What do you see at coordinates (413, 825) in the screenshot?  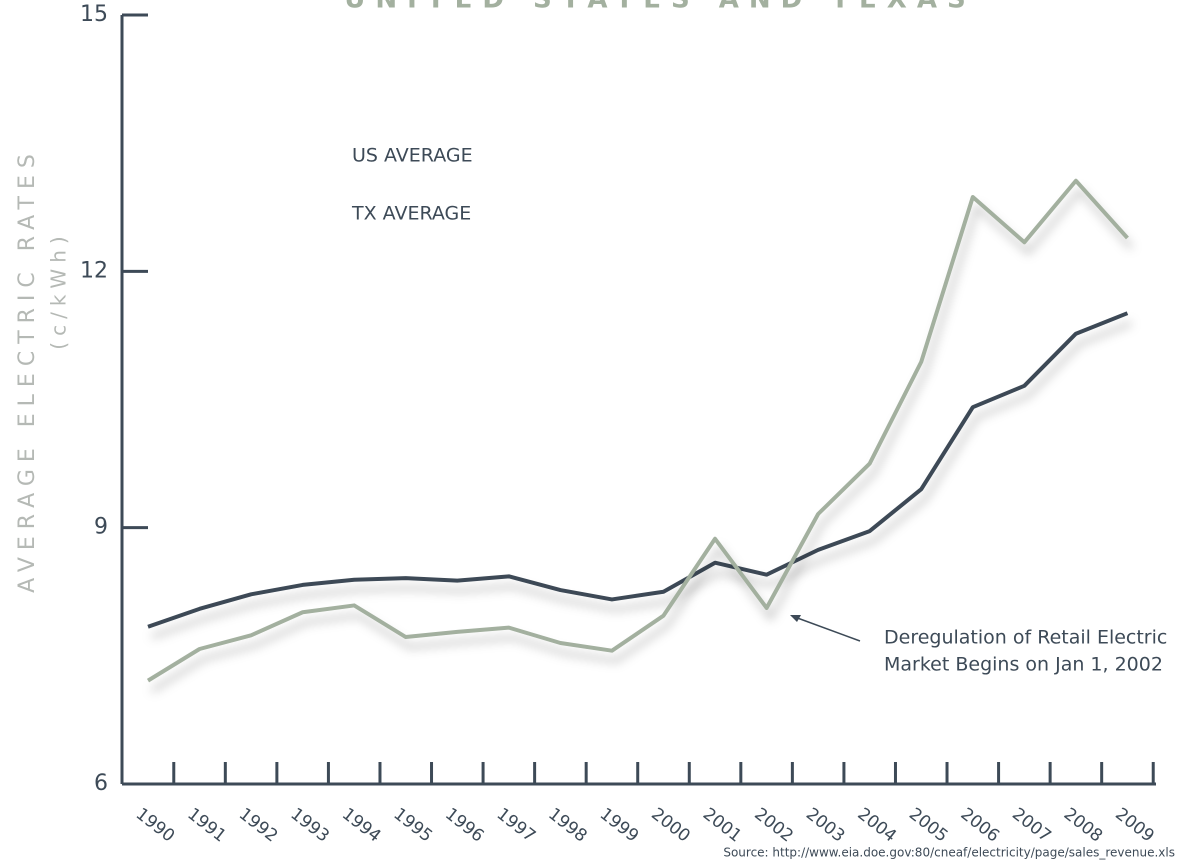 I see `x-tick-label: 1995` at bounding box center [413, 825].